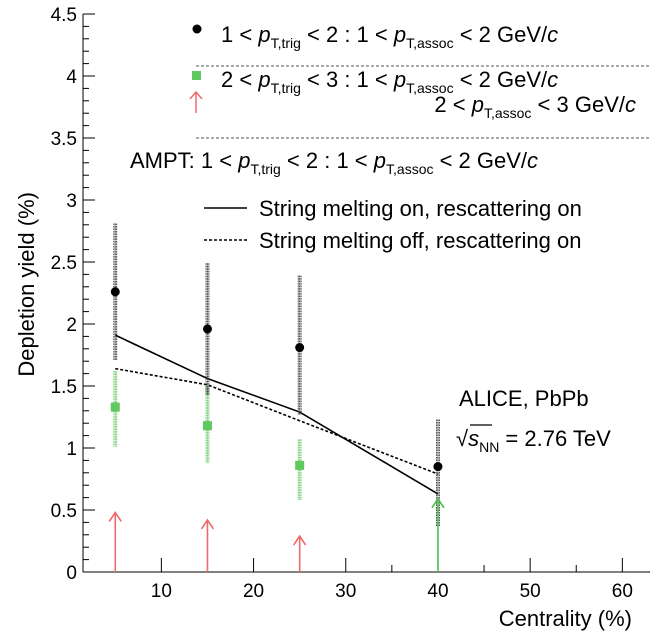 This screenshot has height=634, width=650. I want to click on x-tick-label: 50, so click(530, 591).